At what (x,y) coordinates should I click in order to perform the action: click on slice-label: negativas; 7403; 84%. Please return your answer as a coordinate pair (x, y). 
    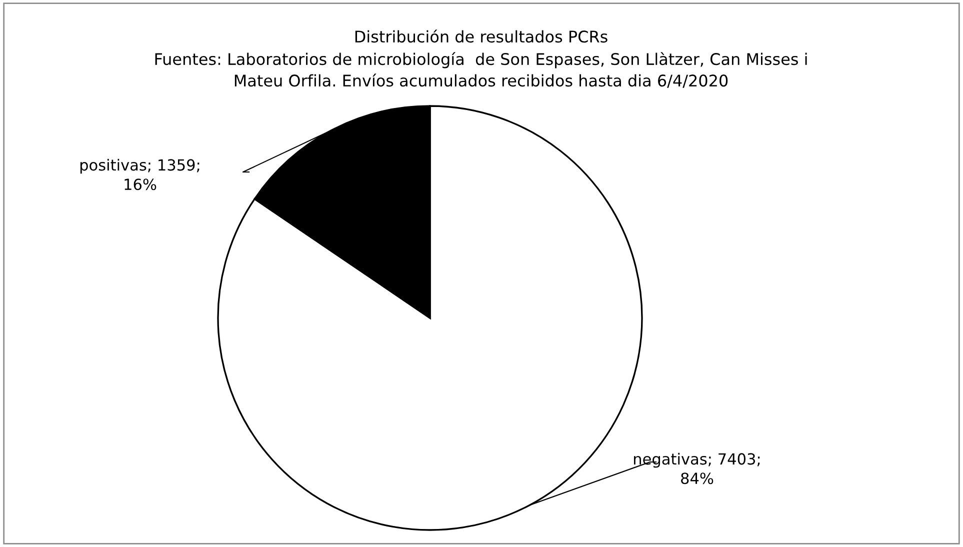
    Looking at the image, I should click on (697, 468).